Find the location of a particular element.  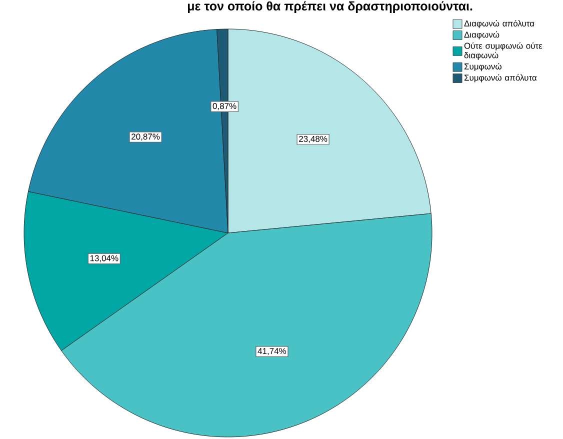

data-label: 0,87% is located at coordinates (224, 106).